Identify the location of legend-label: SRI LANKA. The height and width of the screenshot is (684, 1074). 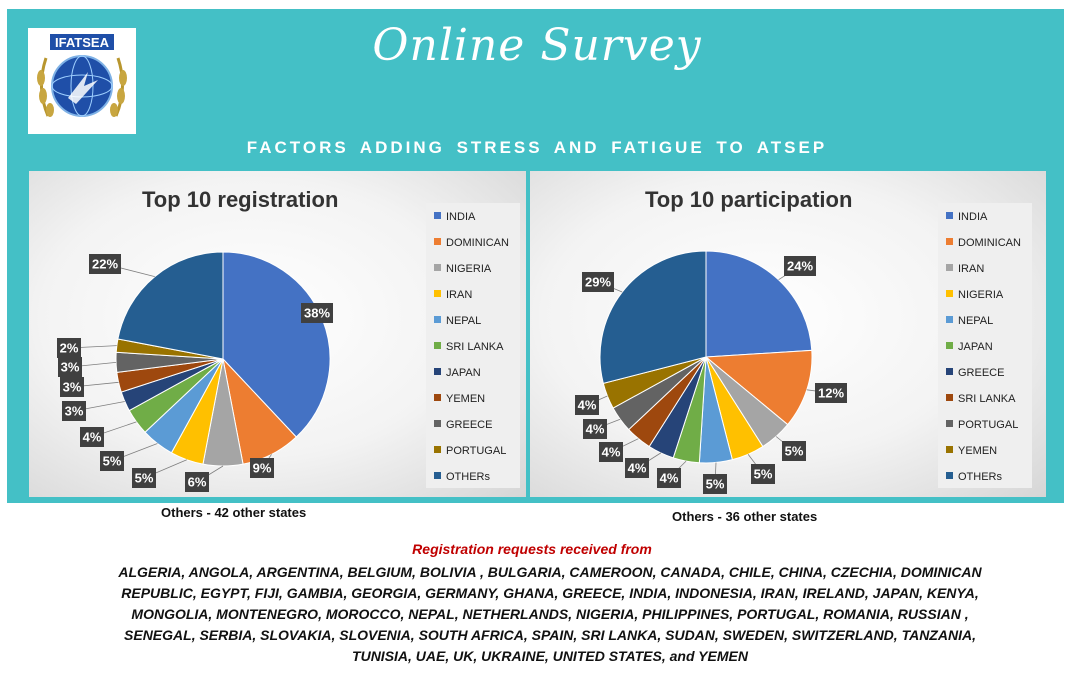
(475, 347).